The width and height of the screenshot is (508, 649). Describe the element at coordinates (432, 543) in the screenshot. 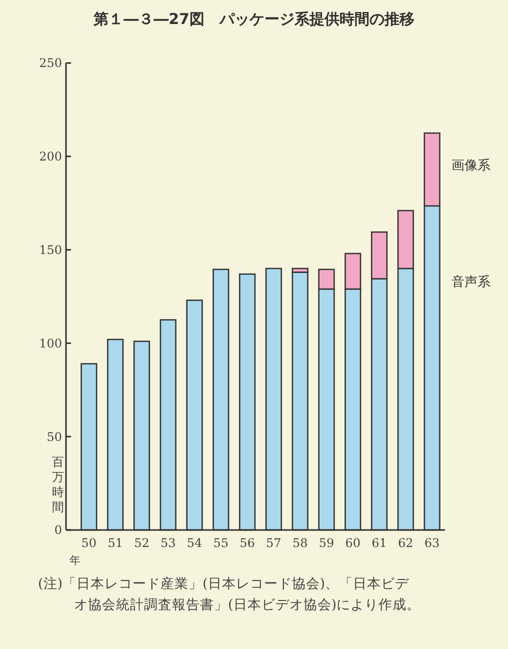

I see `x-tick-label: 63` at that location.